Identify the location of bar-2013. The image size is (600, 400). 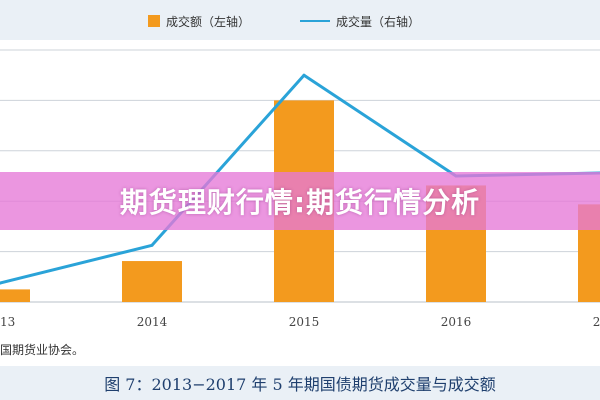
(15, 295).